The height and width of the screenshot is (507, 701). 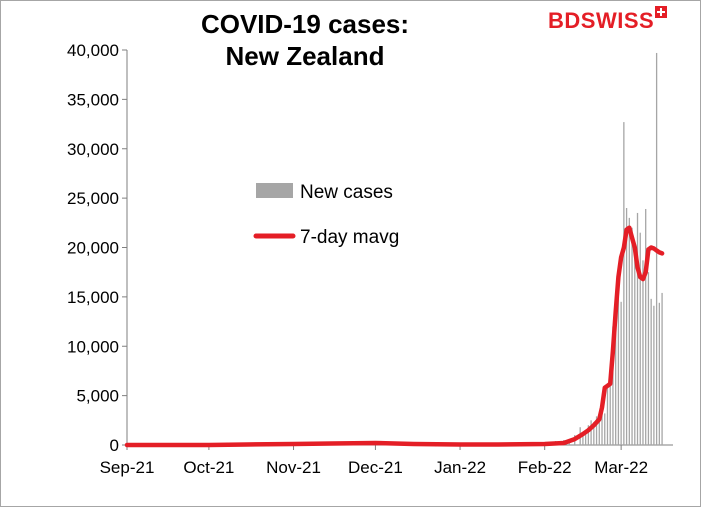 I want to click on y-tick-label: 30,000, so click(x=93, y=149).